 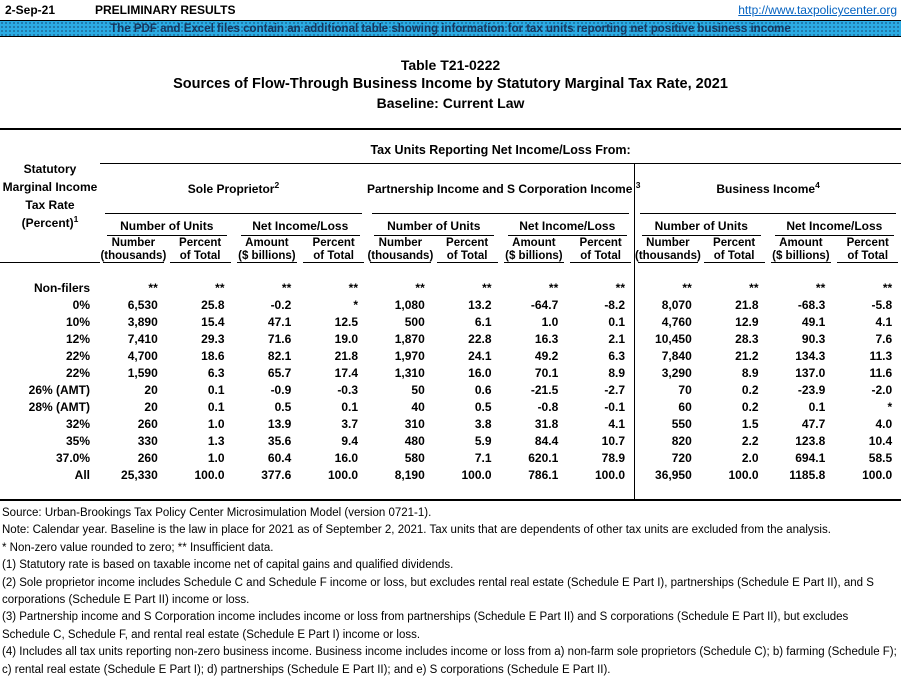 What do you see at coordinates (418, 389) in the screenshot?
I see `table-cell: 50` at bounding box center [418, 389].